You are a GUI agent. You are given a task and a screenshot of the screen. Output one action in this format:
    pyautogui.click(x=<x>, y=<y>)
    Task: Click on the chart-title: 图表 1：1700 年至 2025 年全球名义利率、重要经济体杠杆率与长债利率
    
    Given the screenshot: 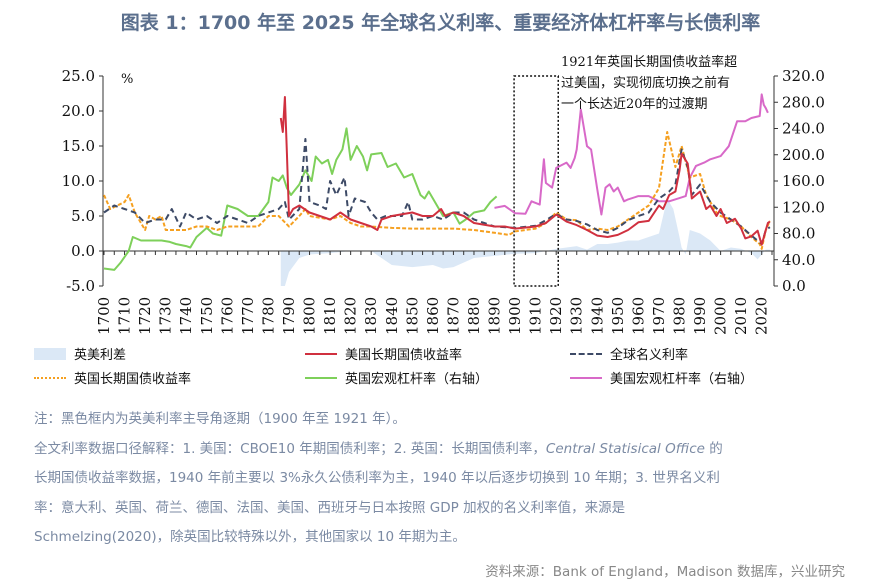 What is the action you would take?
    pyautogui.click(x=440, y=23)
    